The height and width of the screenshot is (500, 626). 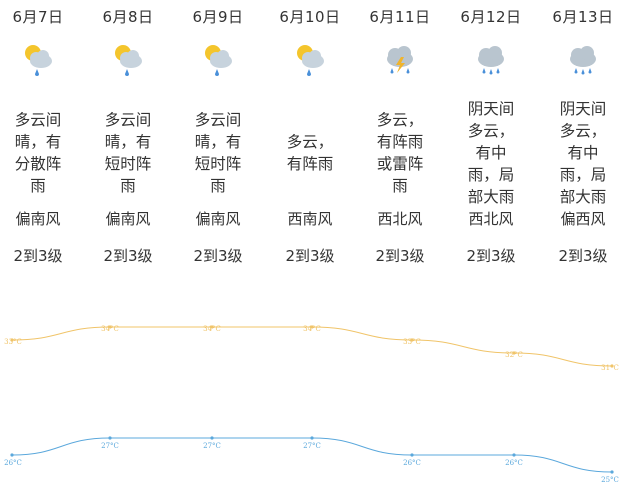 I want to click on weather-description: 多云间晴，有分散阵雨, so click(x=38, y=153).